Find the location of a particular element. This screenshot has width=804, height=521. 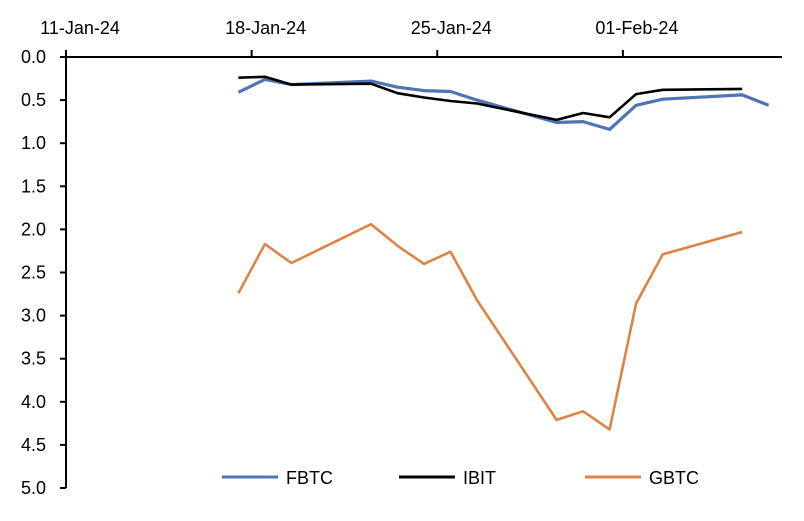

x-tick-label: 18-Jan-24 is located at coordinates (265, 28).